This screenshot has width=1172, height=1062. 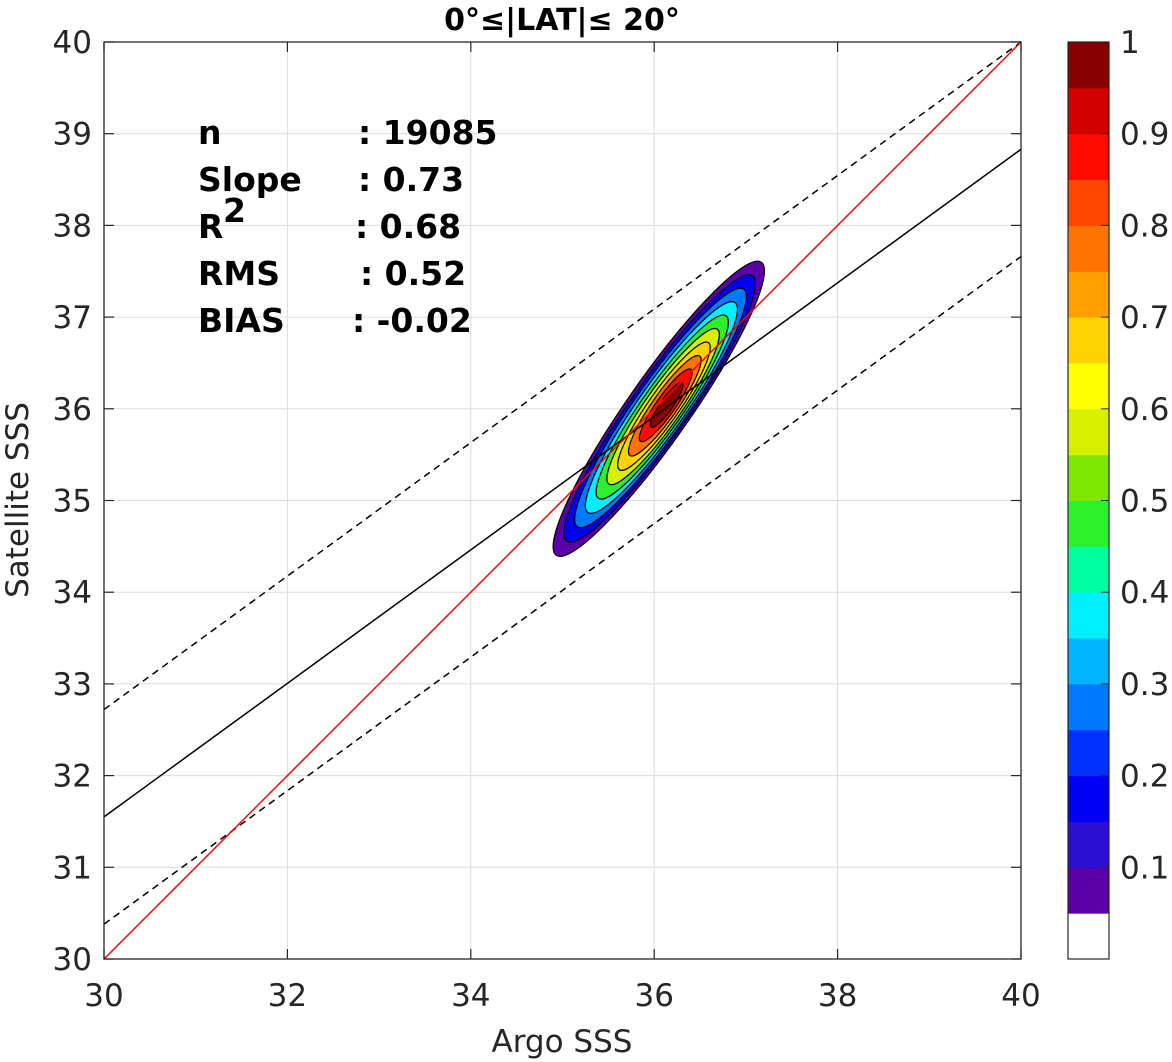 I want to click on x-tick-label: 36, so click(x=653, y=996).